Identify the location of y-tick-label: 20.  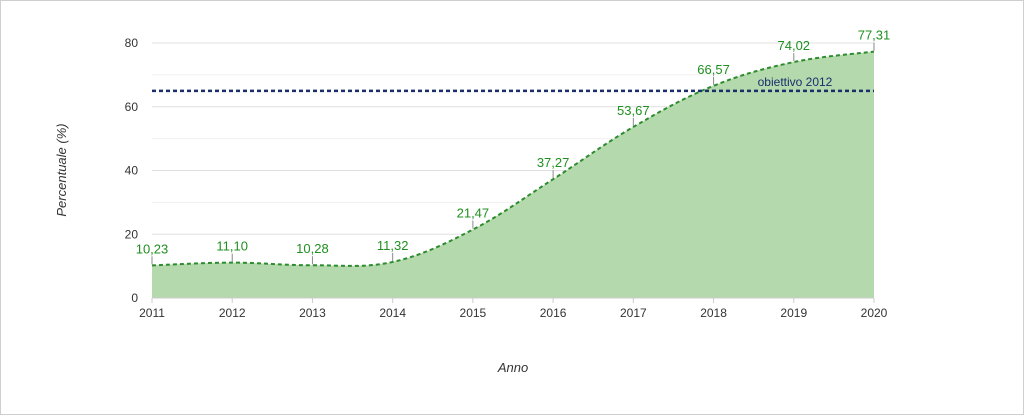
(132, 234).